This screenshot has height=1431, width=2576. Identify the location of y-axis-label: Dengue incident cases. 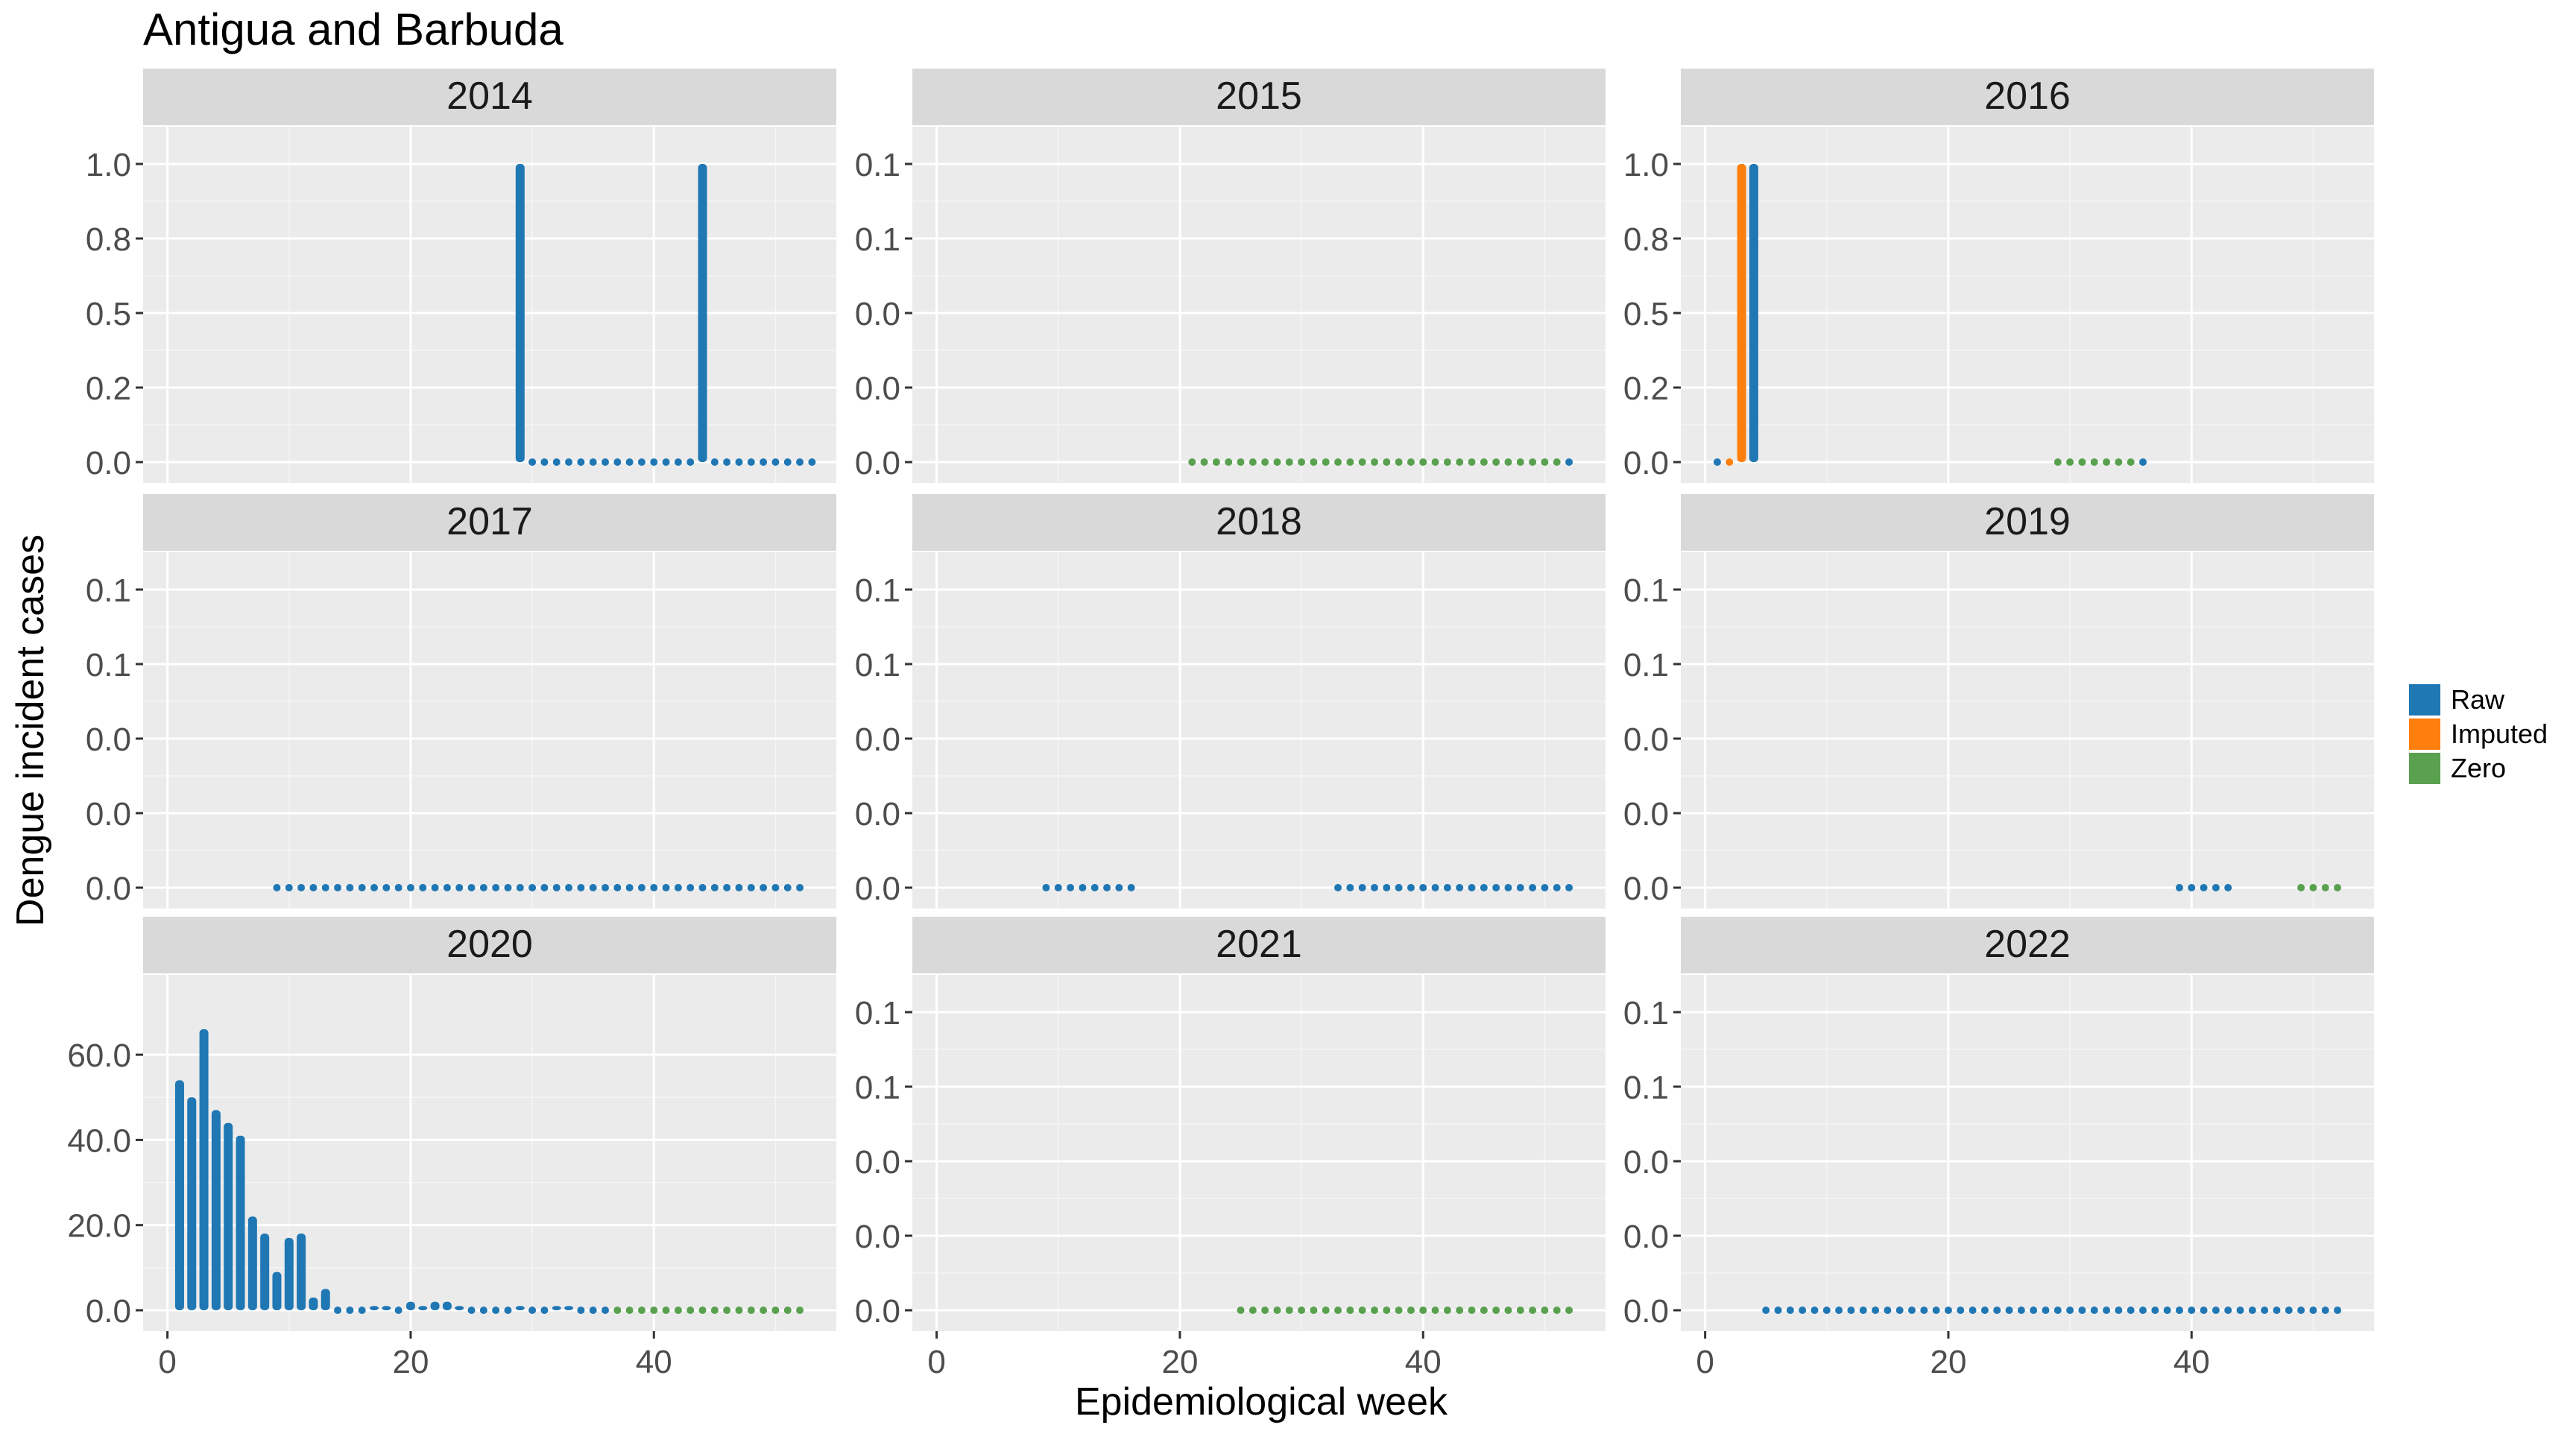
(30, 730).